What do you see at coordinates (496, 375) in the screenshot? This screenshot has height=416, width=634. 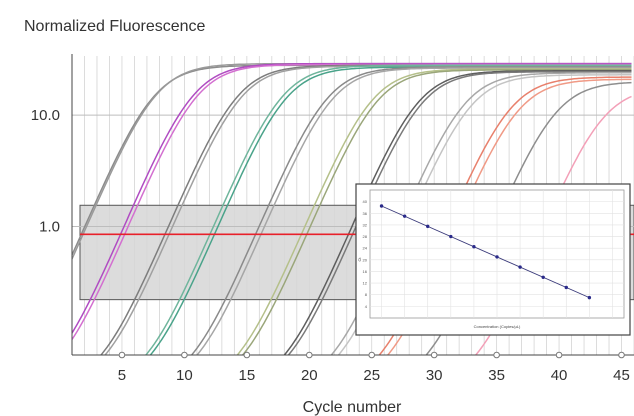 I see `x-tick-label: 35` at bounding box center [496, 375].